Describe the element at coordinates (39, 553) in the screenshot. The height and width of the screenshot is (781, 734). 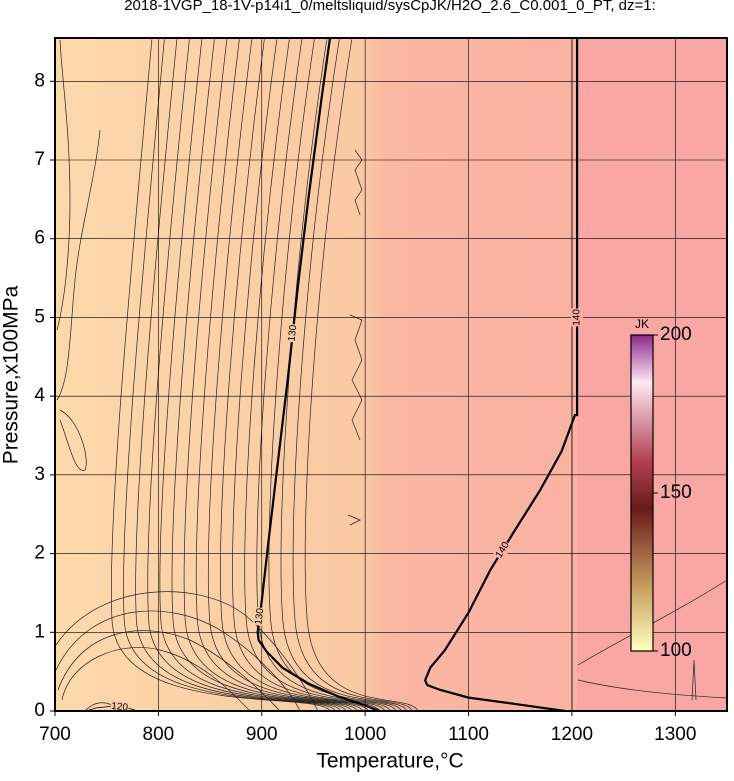
I see `y-tick-label: 2` at that location.